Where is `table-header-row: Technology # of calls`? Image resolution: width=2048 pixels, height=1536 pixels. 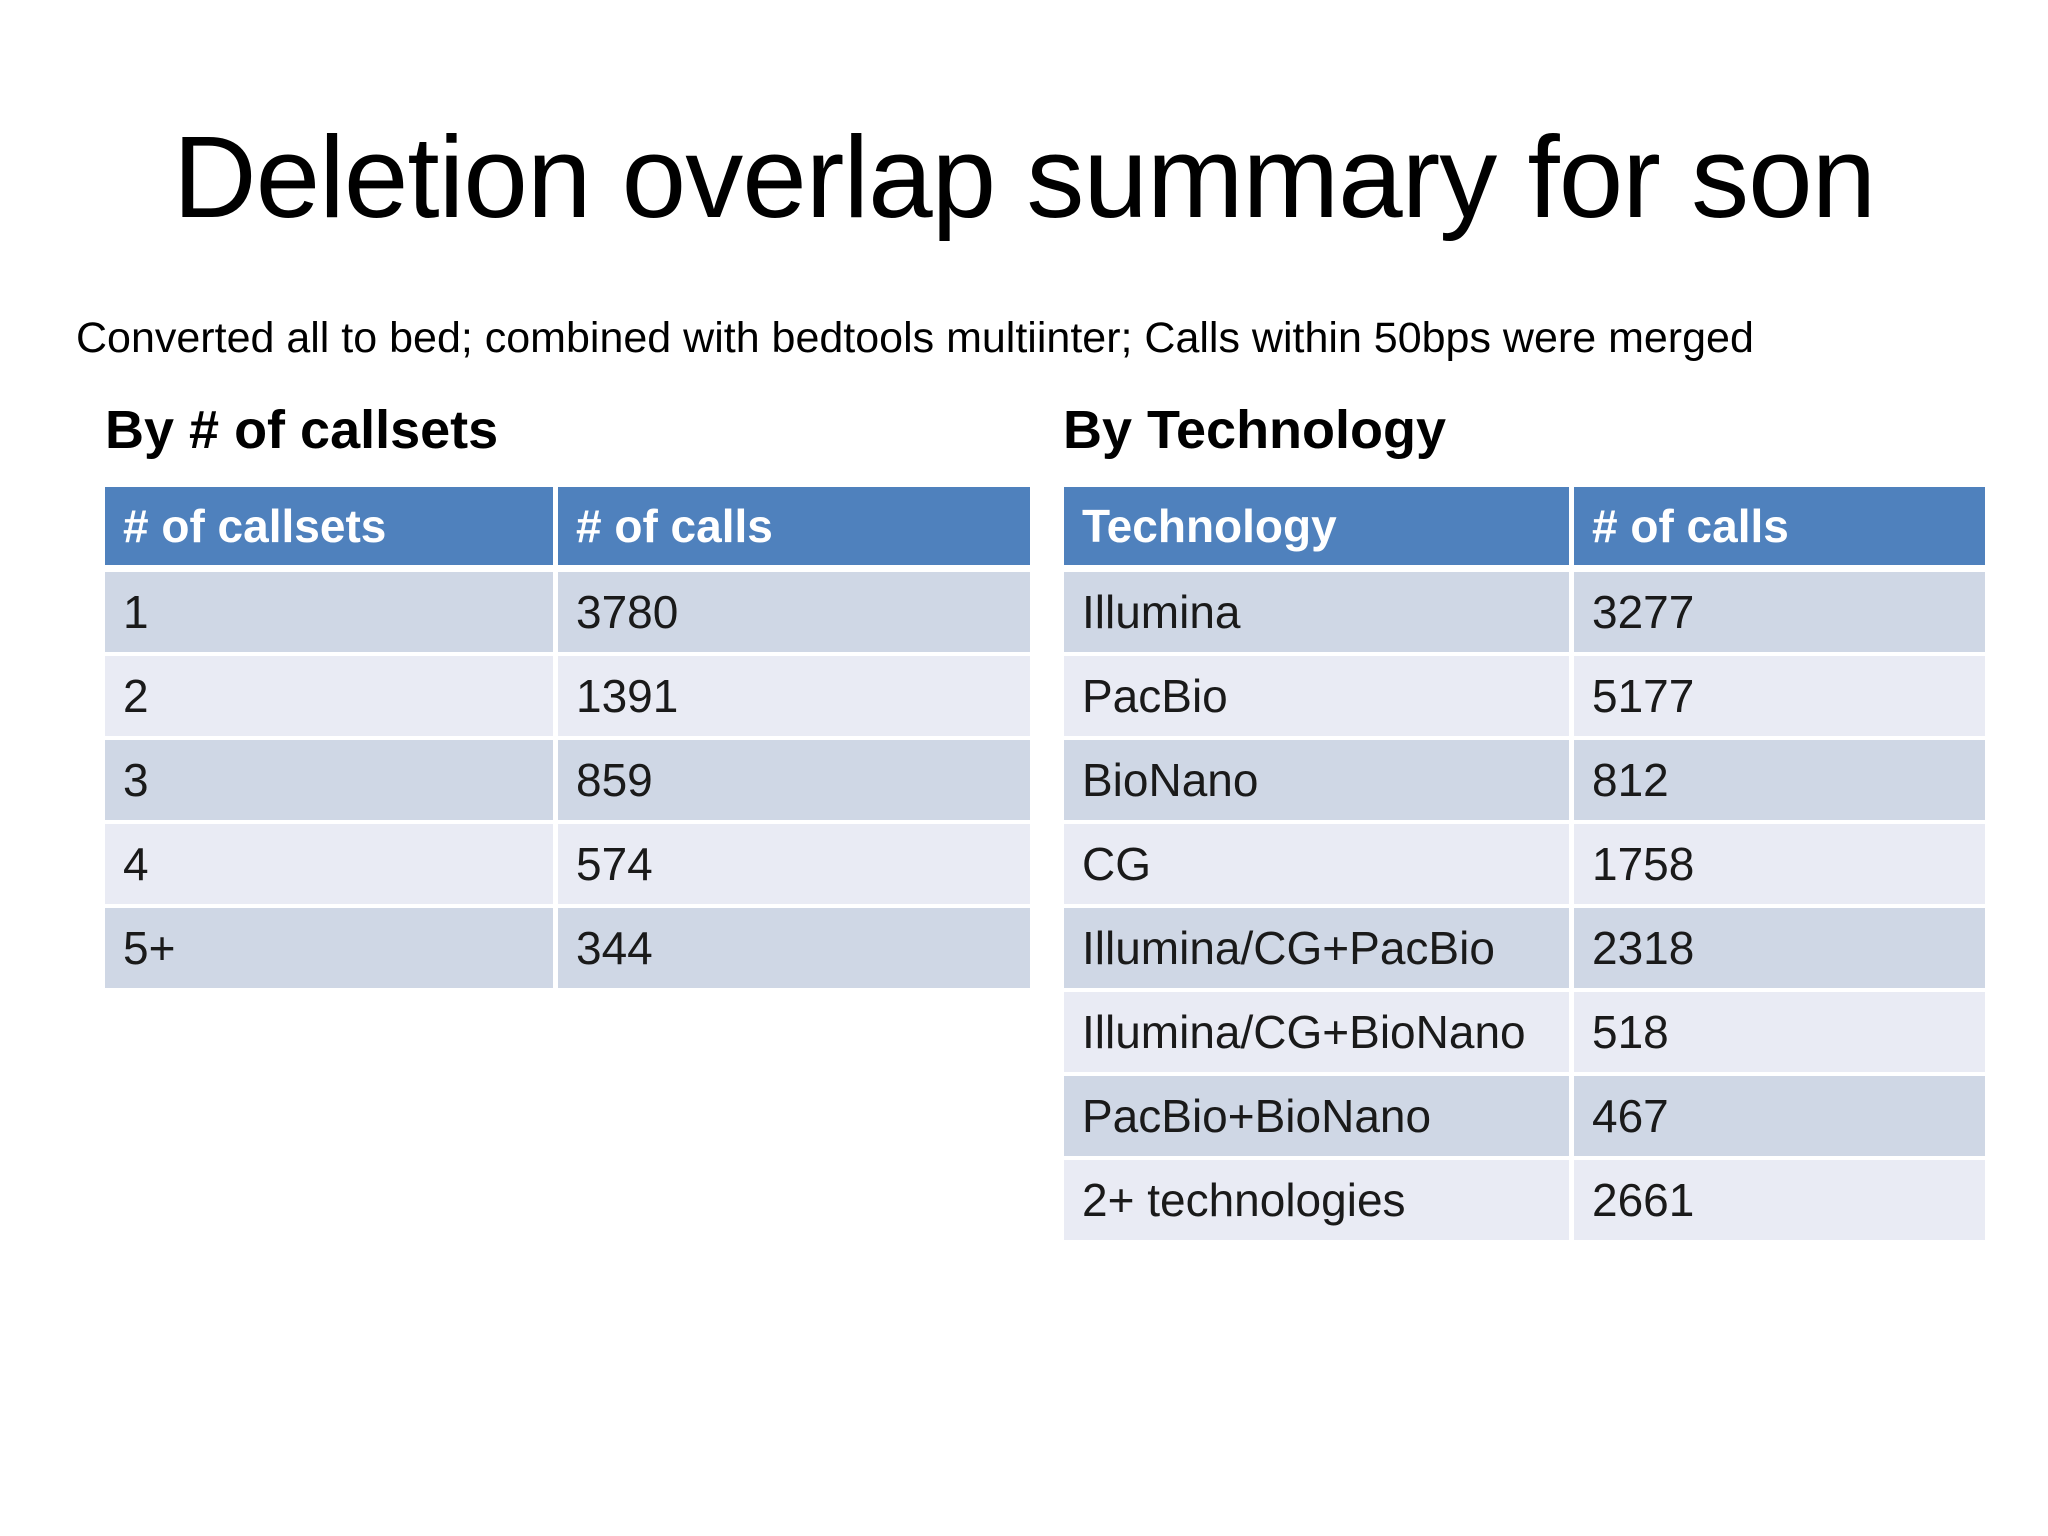
table-header-row: Technology # of calls is located at coordinates (1524, 526).